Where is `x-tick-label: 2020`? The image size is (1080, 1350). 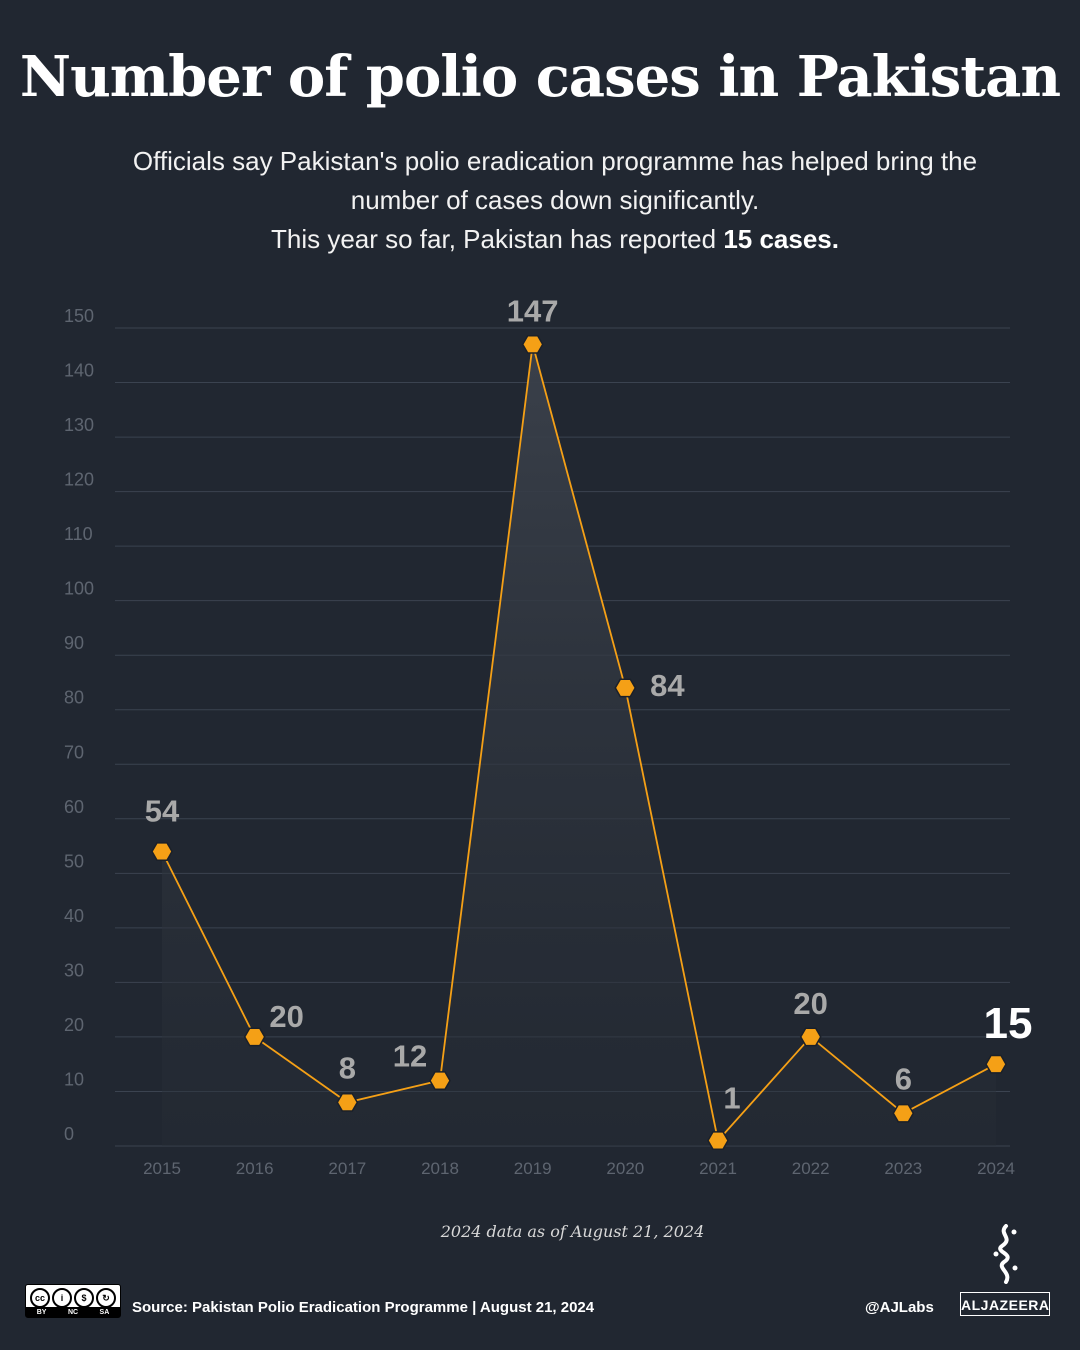 x-tick-label: 2020 is located at coordinates (625, 1168).